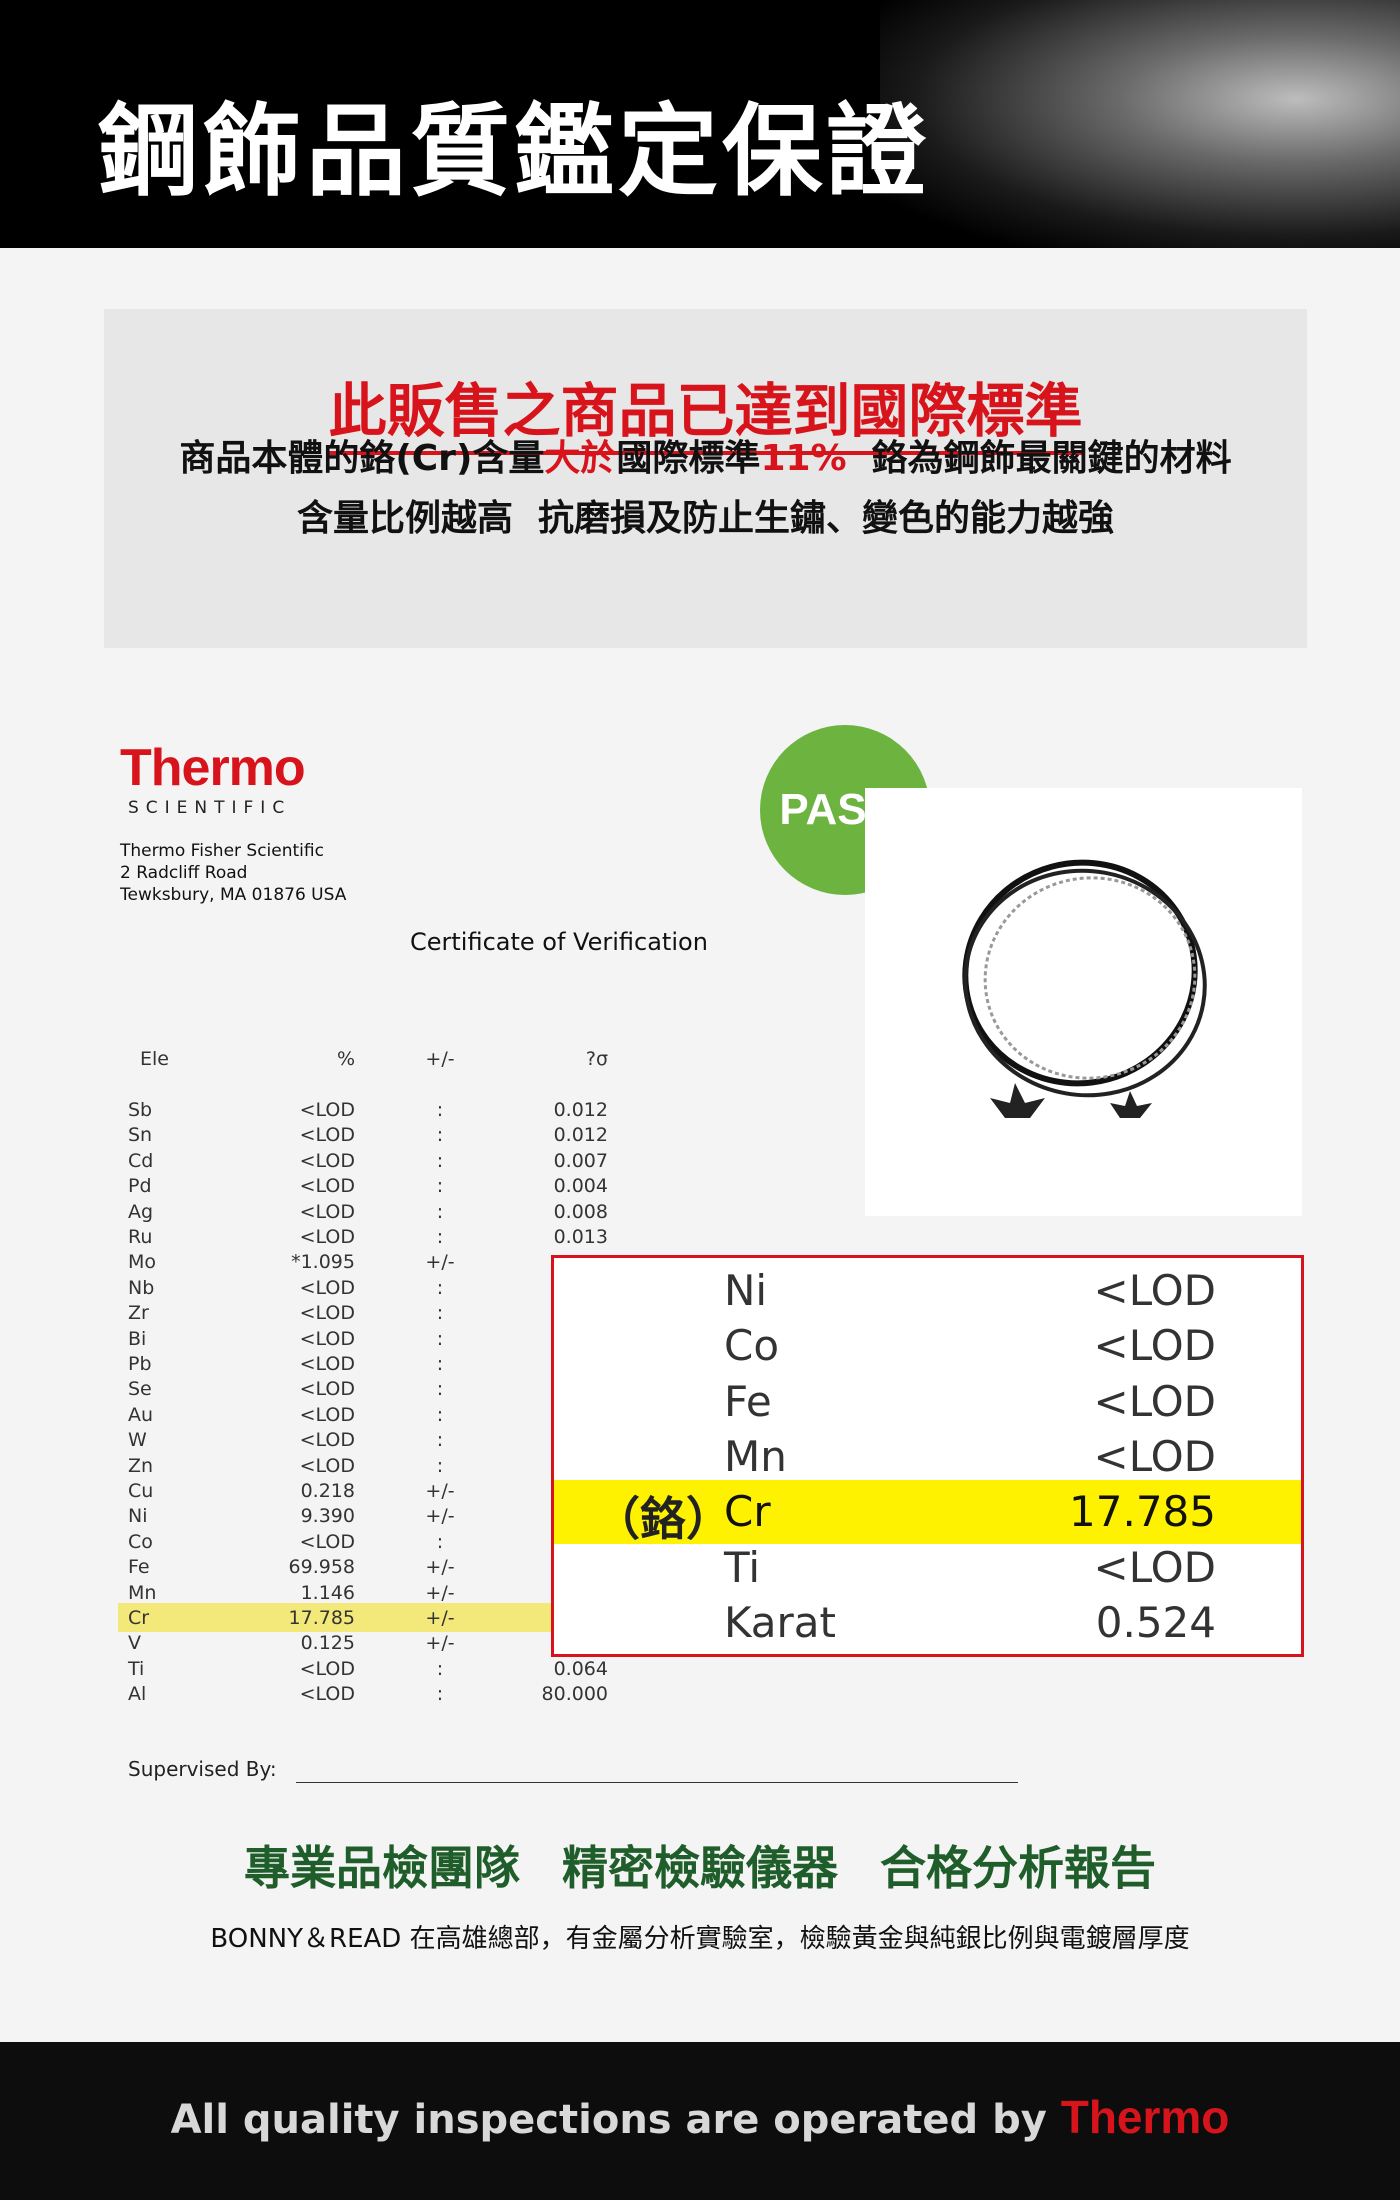 The image size is (1400, 2200). What do you see at coordinates (327, 1643) in the screenshot?
I see `table-cell-percent: 0.125` at bounding box center [327, 1643].